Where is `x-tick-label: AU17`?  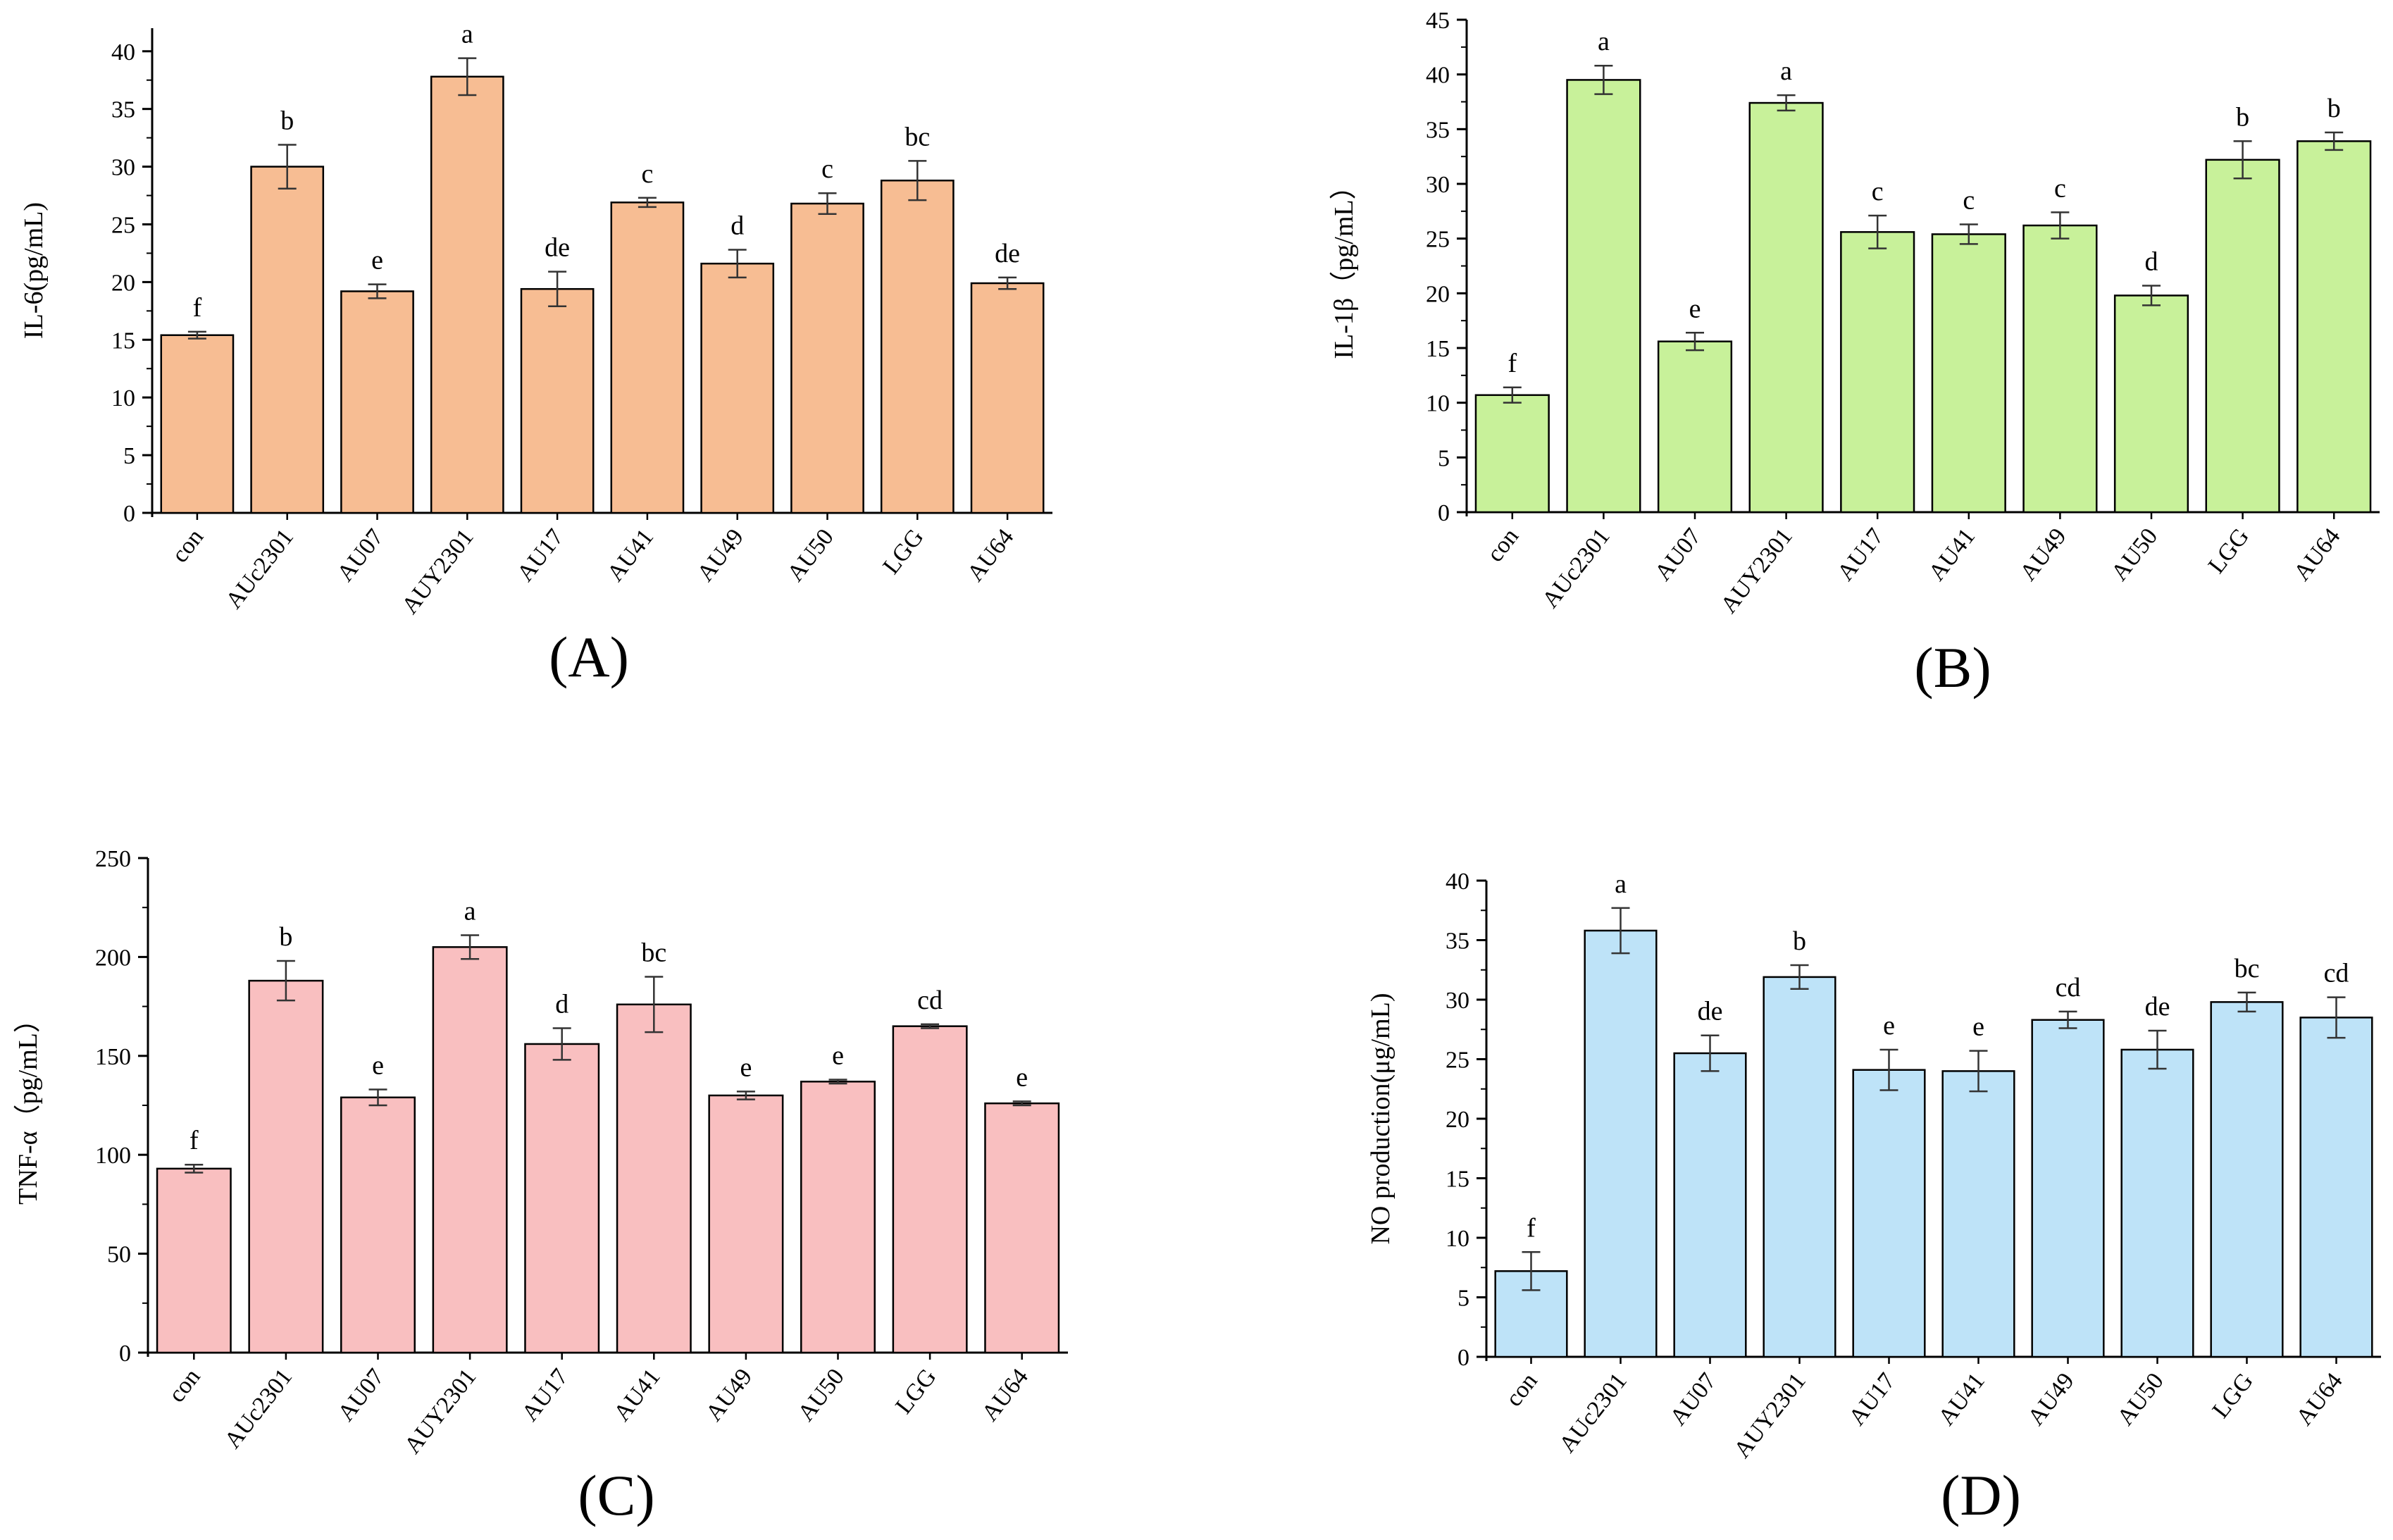
x-tick-label: AU17 is located at coordinates (1860, 554).